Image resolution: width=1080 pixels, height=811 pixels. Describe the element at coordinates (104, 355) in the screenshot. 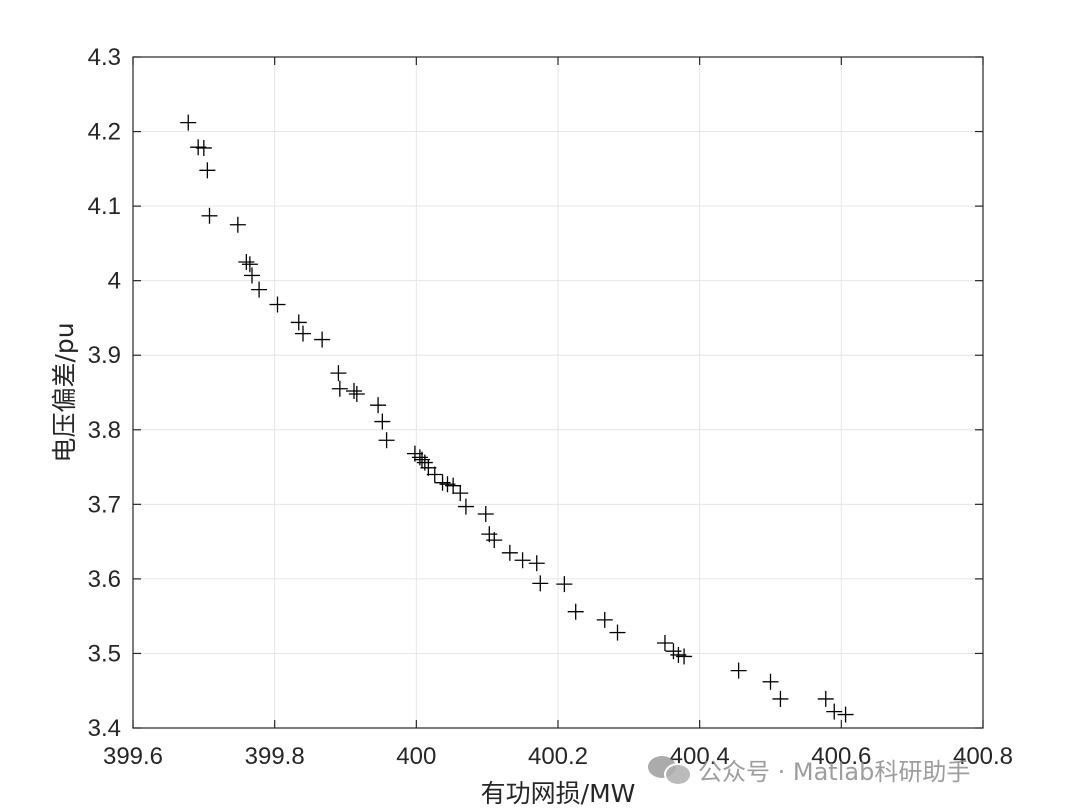

I see `y-tick-label: 3.9` at that location.